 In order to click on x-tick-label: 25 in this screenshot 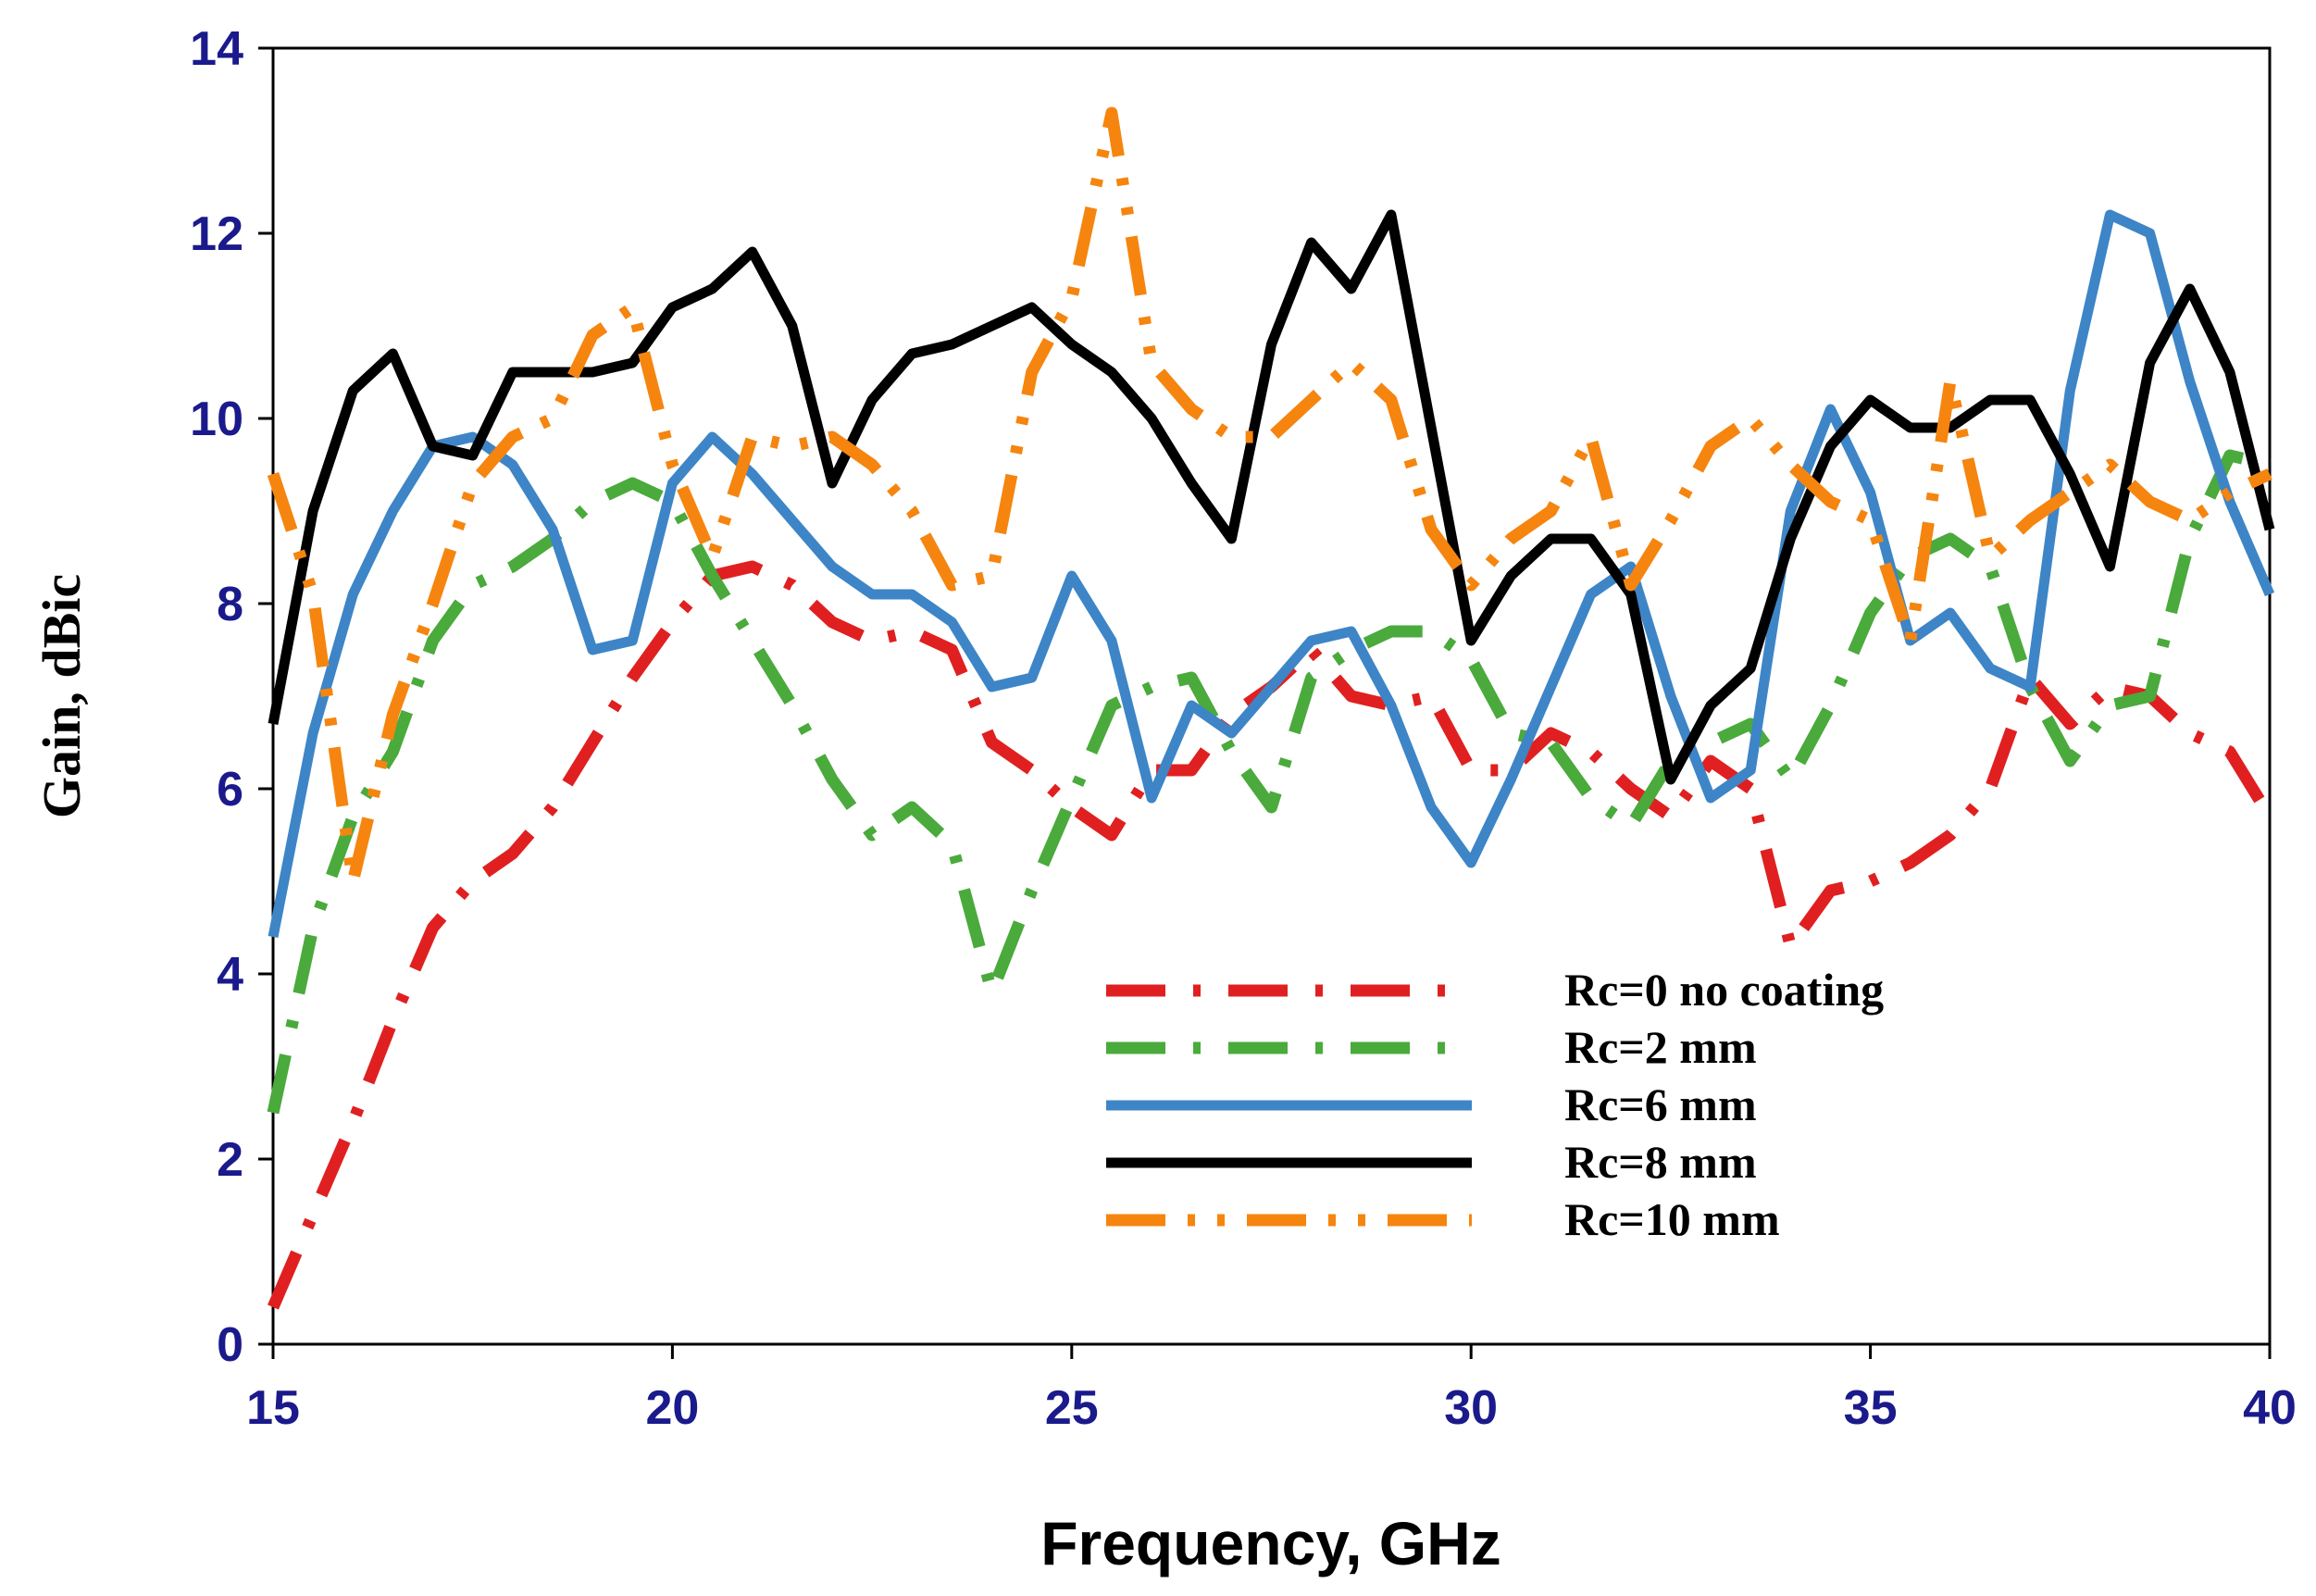, I will do `click(1072, 1408)`.